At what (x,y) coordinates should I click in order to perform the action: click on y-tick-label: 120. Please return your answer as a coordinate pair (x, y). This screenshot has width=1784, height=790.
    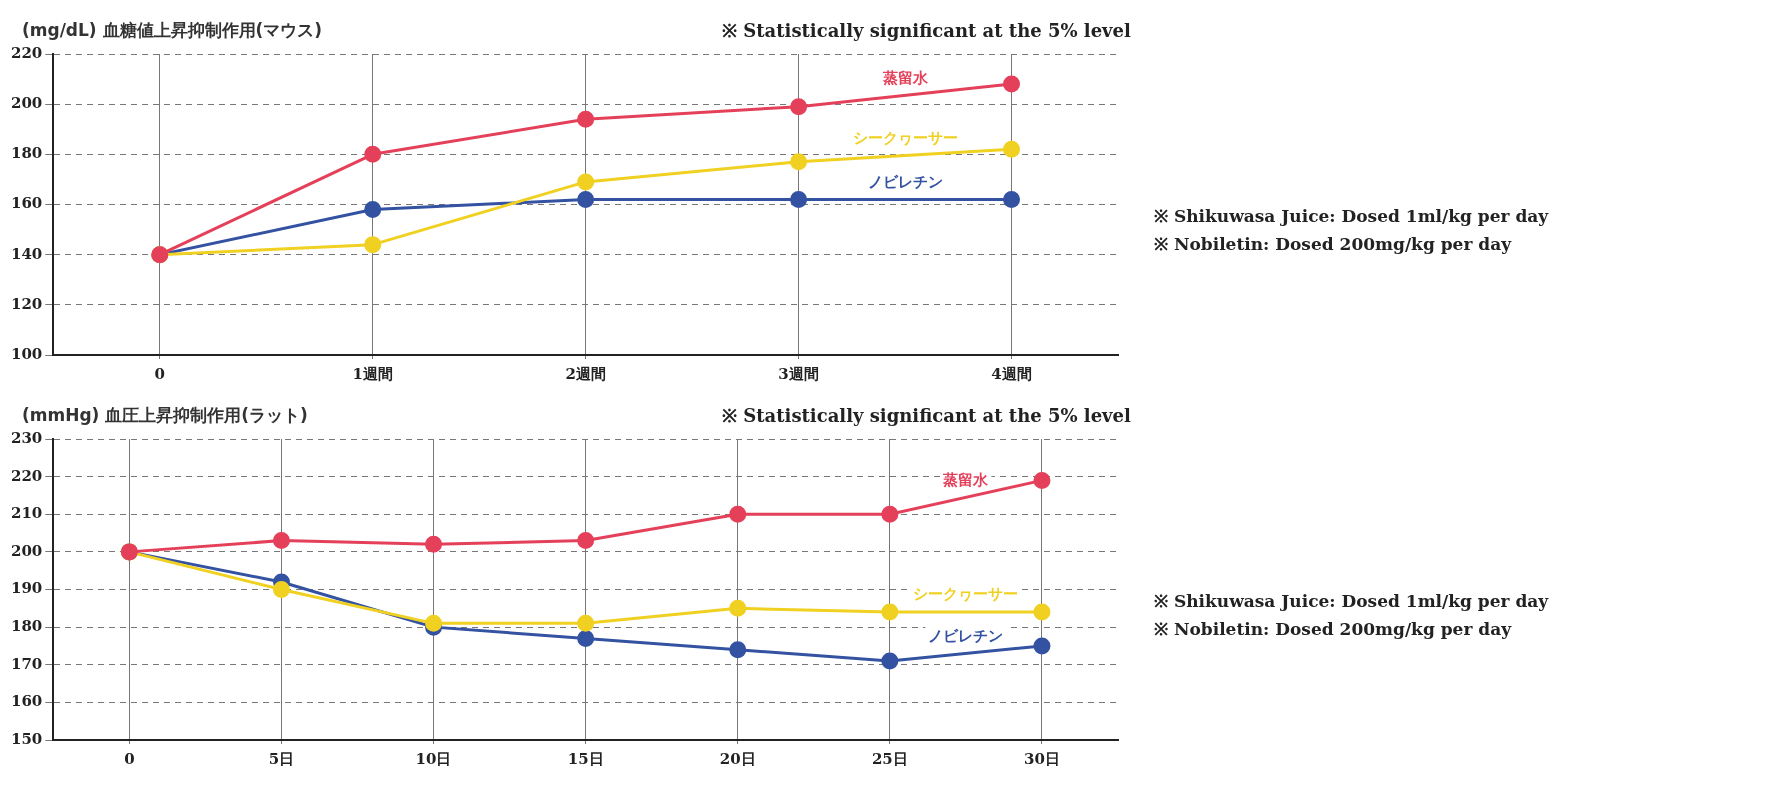
    Looking at the image, I should click on (27, 303).